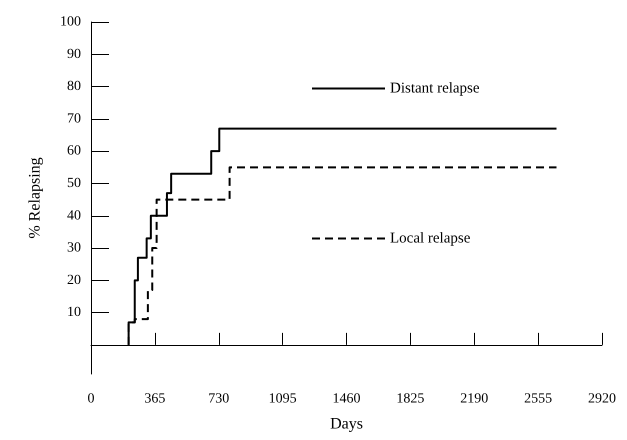 The width and height of the screenshot is (627, 440). What do you see at coordinates (430, 238) in the screenshot?
I see `legend-label: Local relapse` at bounding box center [430, 238].